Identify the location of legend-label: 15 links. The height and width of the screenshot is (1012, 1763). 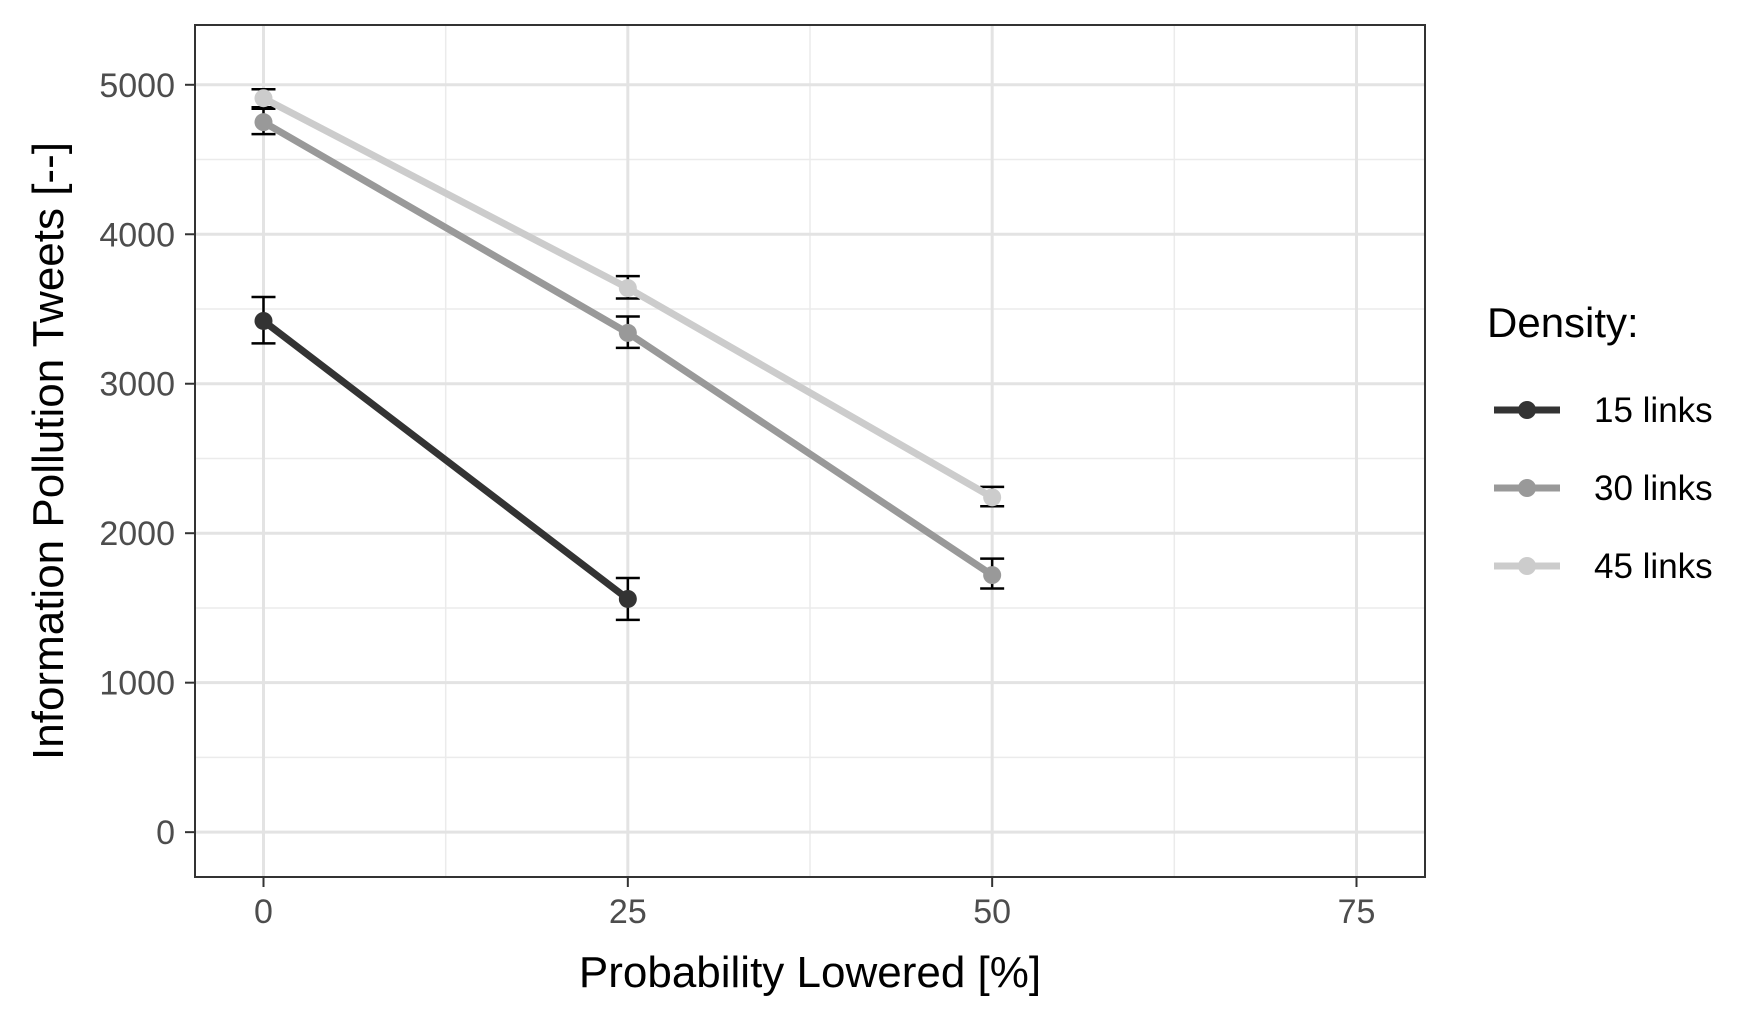
(1653, 410).